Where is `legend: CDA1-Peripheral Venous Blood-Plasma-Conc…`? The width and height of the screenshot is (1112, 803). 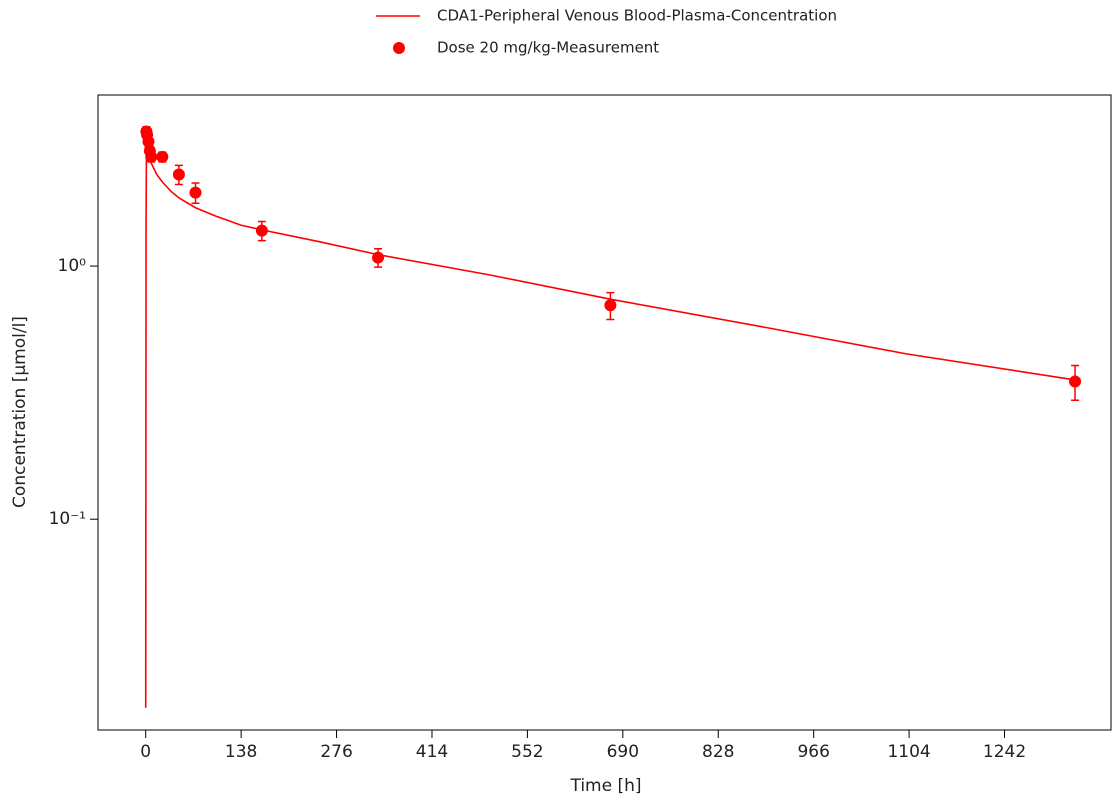 legend: CDA1-Peripheral Venous Blood-Plasma-Conc… is located at coordinates (606, 32).